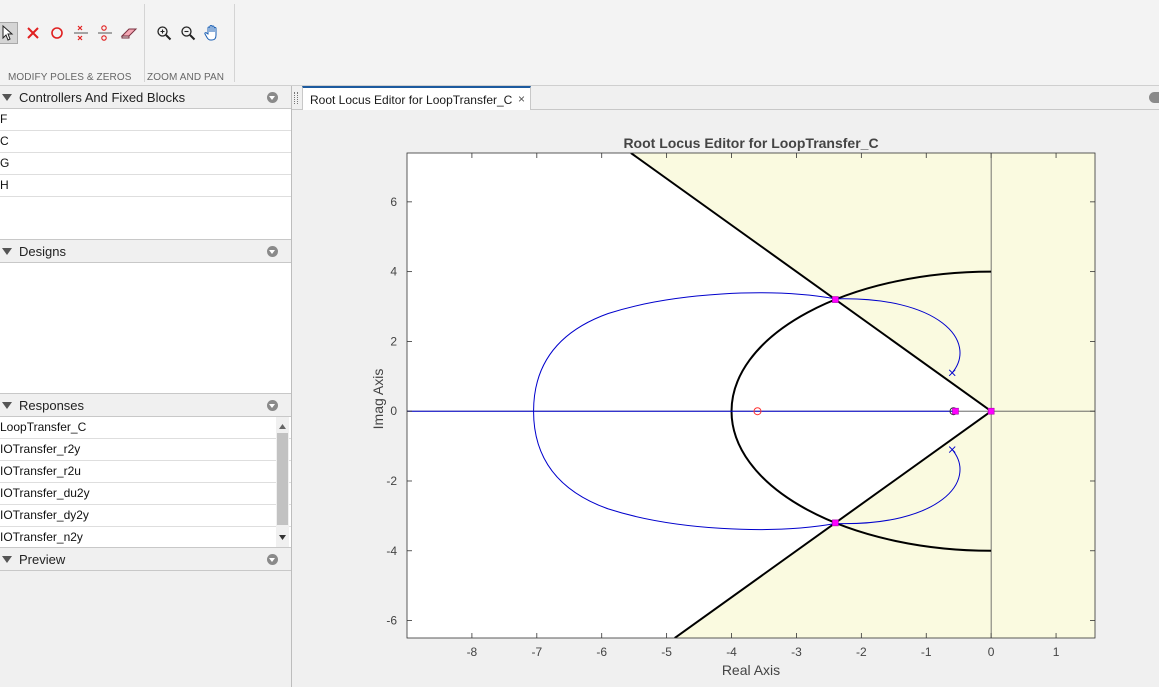 The height and width of the screenshot is (687, 1159). I want to click on document-menu-icon, so click(1154, 97).